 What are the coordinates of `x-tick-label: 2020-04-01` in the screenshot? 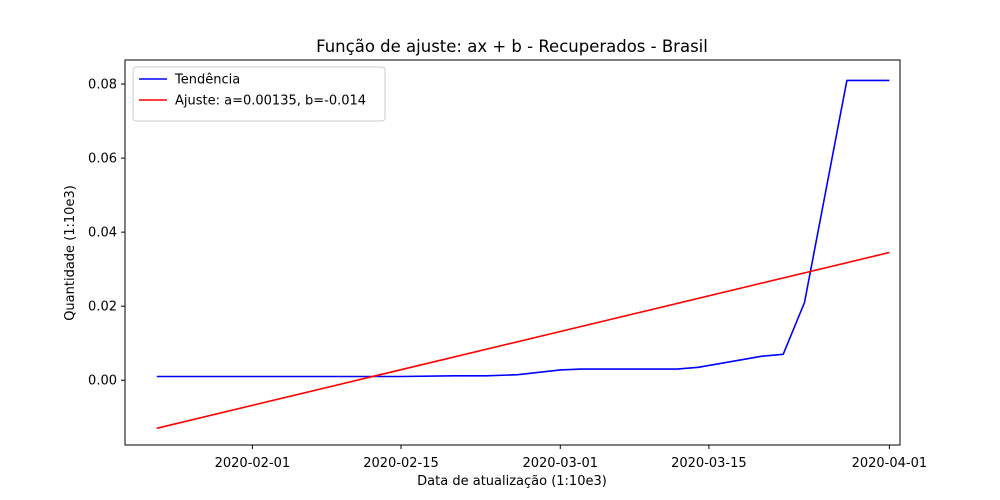 It's located at (890, 463).